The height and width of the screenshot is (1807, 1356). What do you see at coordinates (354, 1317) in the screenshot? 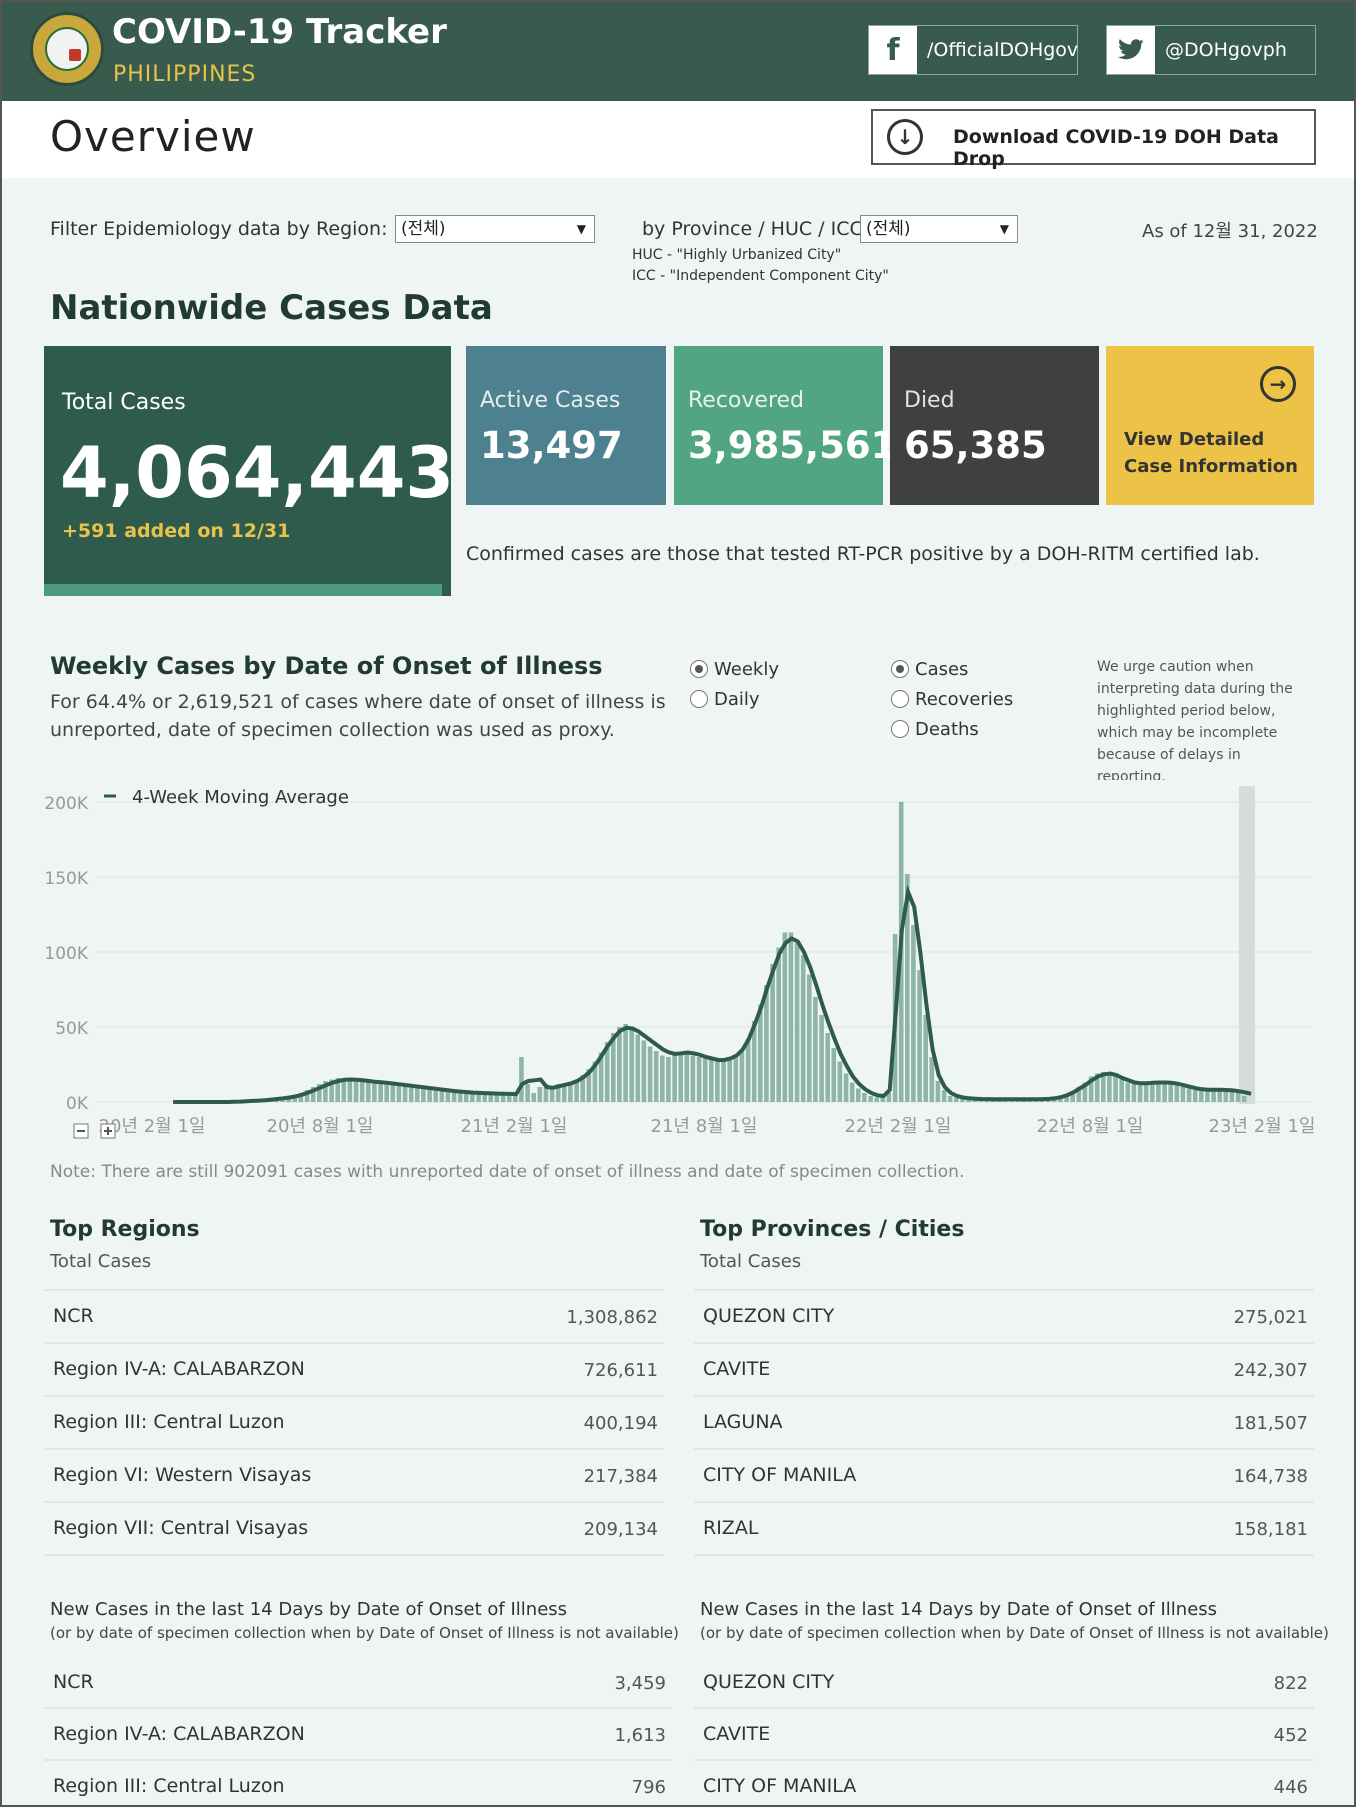
I see `table-row: NCR 1,308,862` at bounding box center [354, 1317].